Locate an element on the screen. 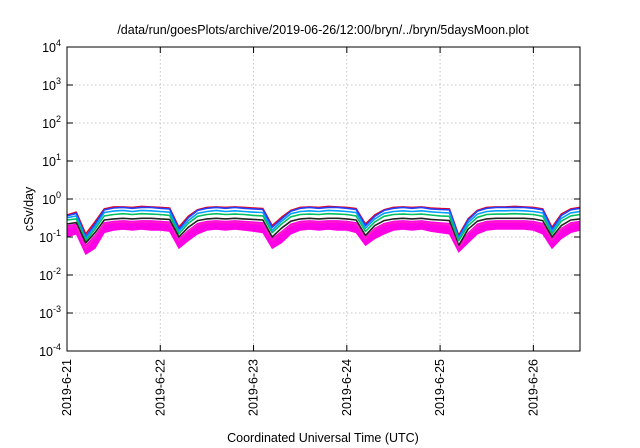 This screenshot has width=640, height=448. x-axis-label: Coordinated Universal Time (UTC) is located at coordinates (323, 438).